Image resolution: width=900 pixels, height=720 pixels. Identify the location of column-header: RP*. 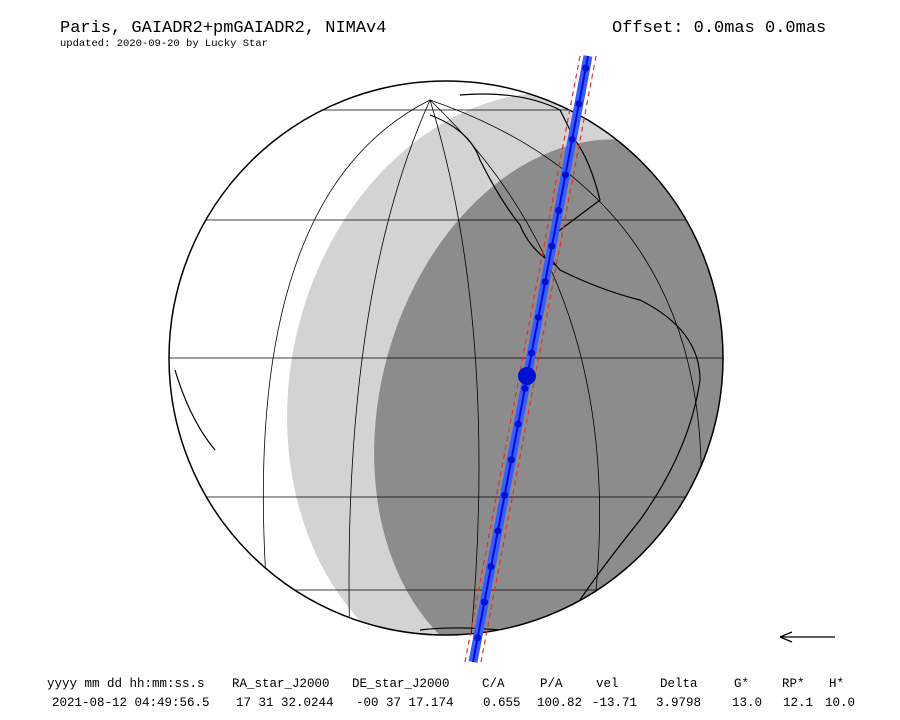
(793, 684).